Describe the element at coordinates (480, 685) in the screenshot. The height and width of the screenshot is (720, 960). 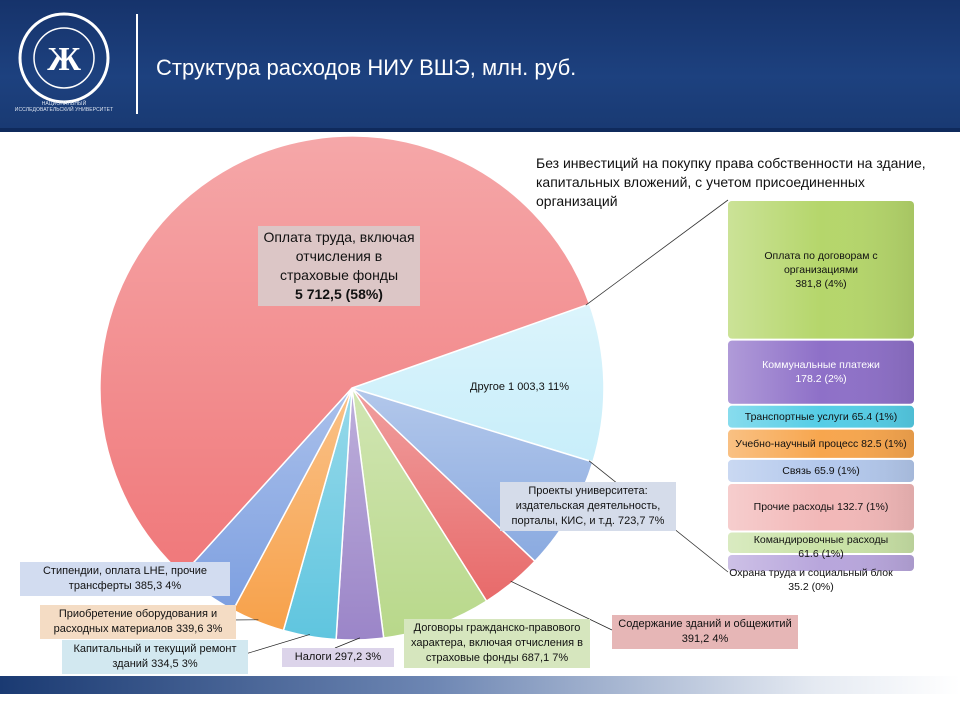
I see `footer-bar` at that location.